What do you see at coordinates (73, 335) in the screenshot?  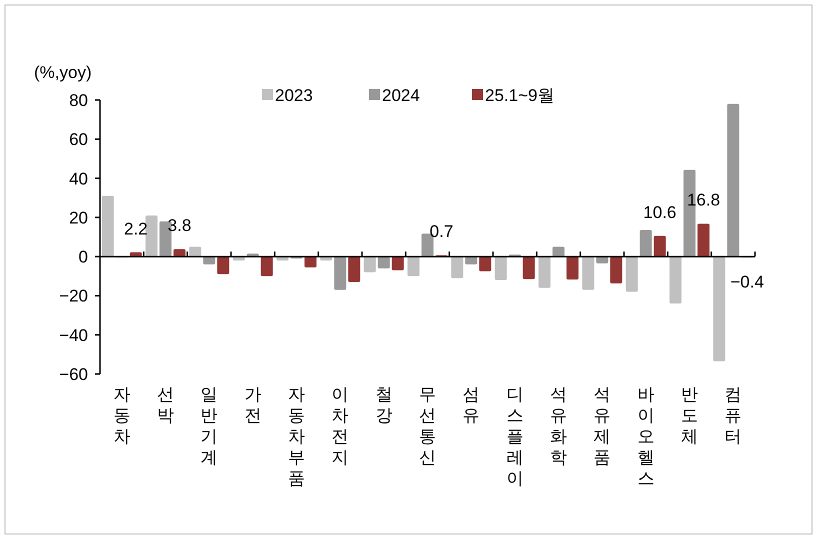 I see `y-tick-label: −40` at bounding box center [73, 335].